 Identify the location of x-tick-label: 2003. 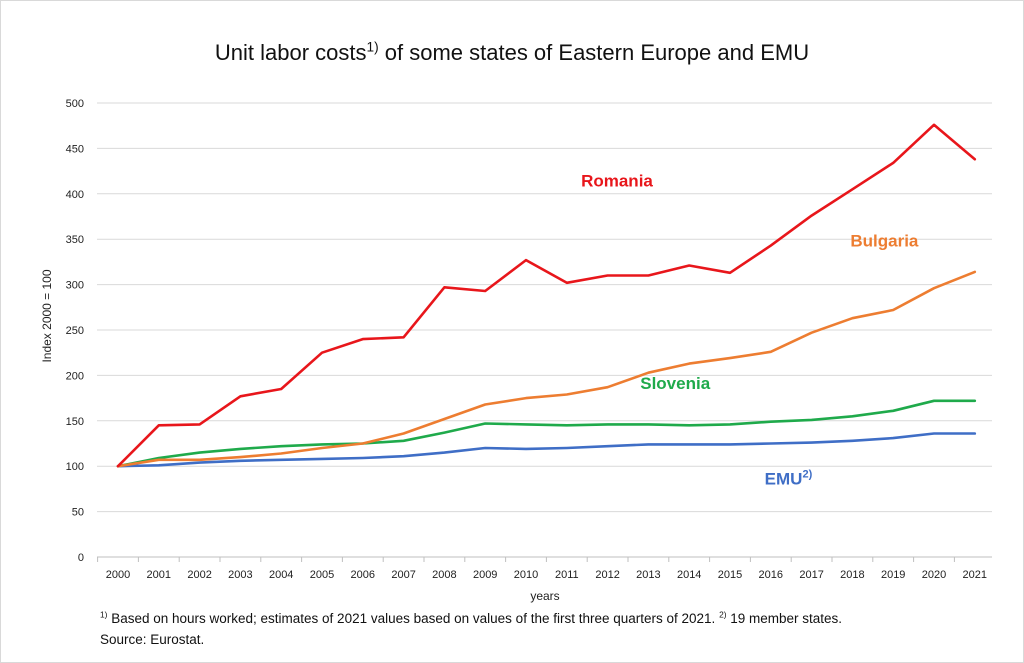
(240, 575).